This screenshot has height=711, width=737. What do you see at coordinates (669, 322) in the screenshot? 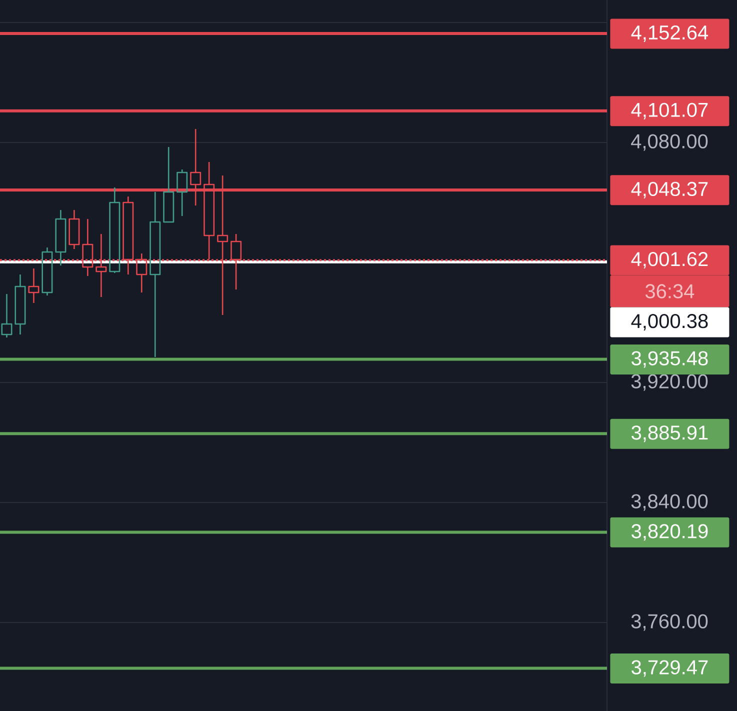
I see `ref-line-label: 4,000.38` at bounding box center [669, 322].